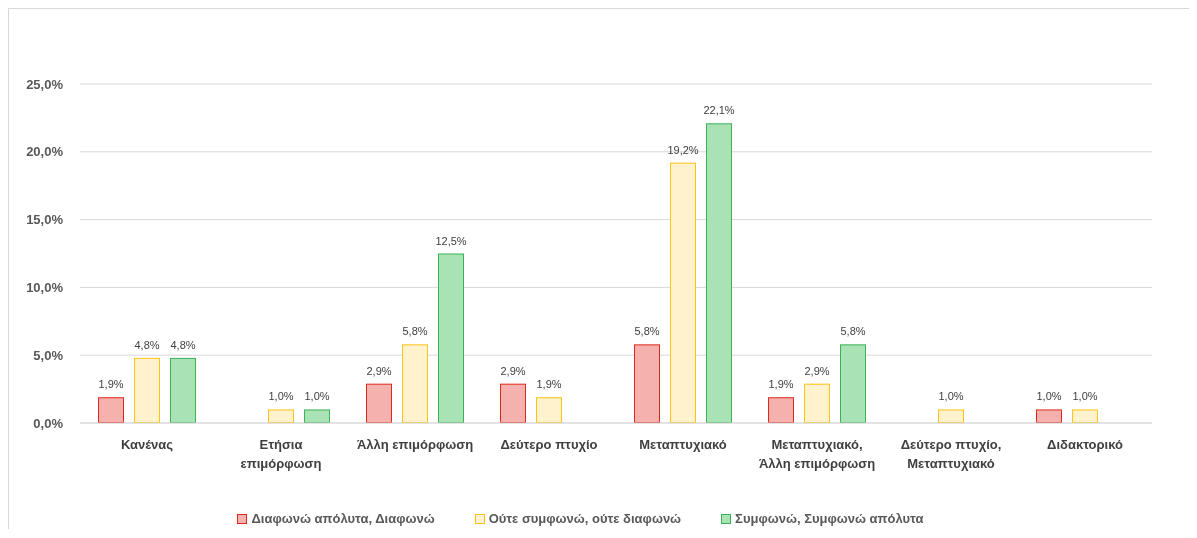 The width and height of the screenshot is (1197, 538). I want to click on x-tick-label: Άλλη επιμόρφωση, so click(415, 444).